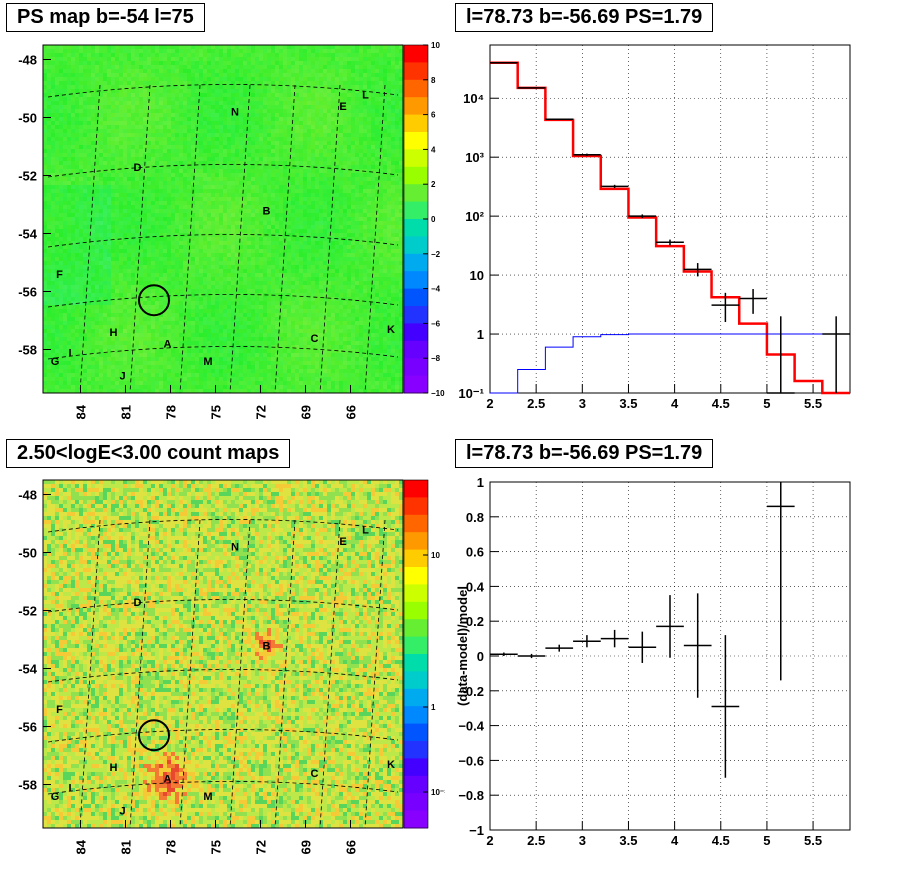  I want to click on source-label-A: A, so click(168, 780).